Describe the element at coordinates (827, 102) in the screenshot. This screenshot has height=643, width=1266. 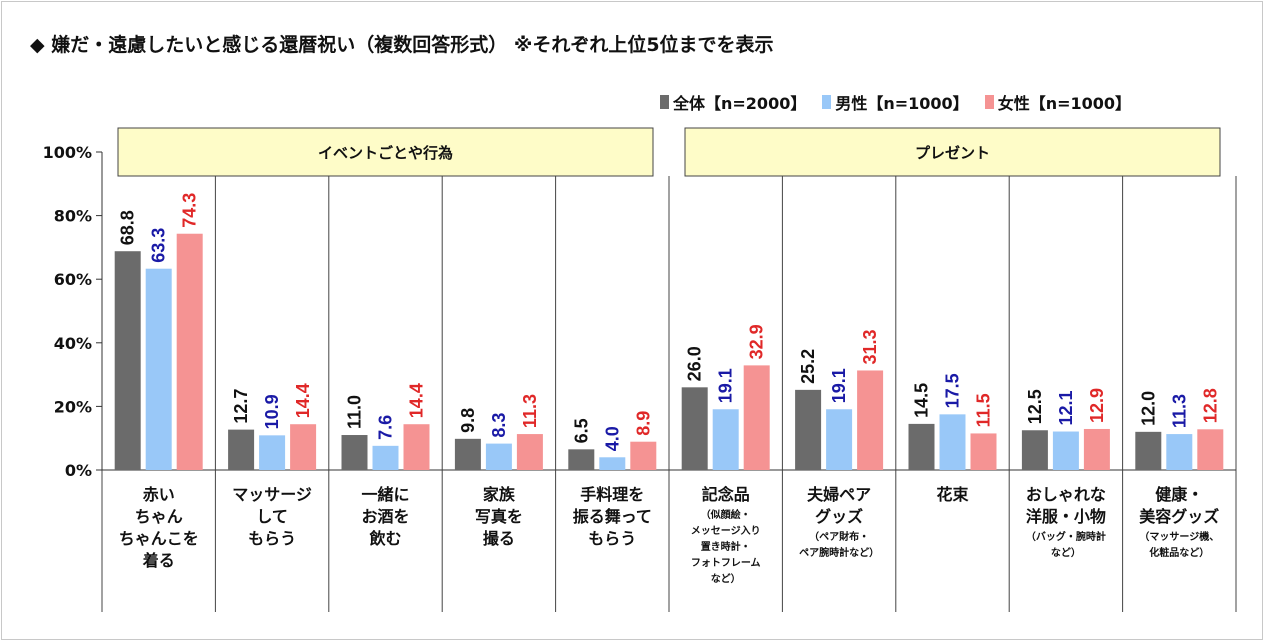
I see `legend-swatch-male` at that location.